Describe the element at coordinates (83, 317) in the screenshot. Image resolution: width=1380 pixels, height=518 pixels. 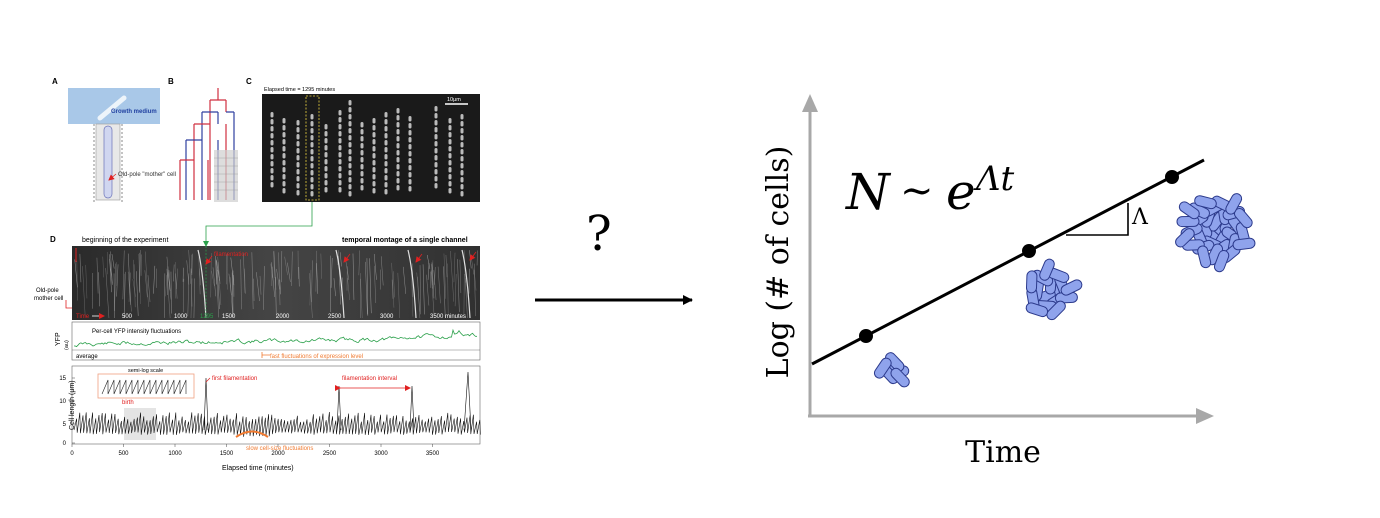
I see `time-label: Time` at that location.